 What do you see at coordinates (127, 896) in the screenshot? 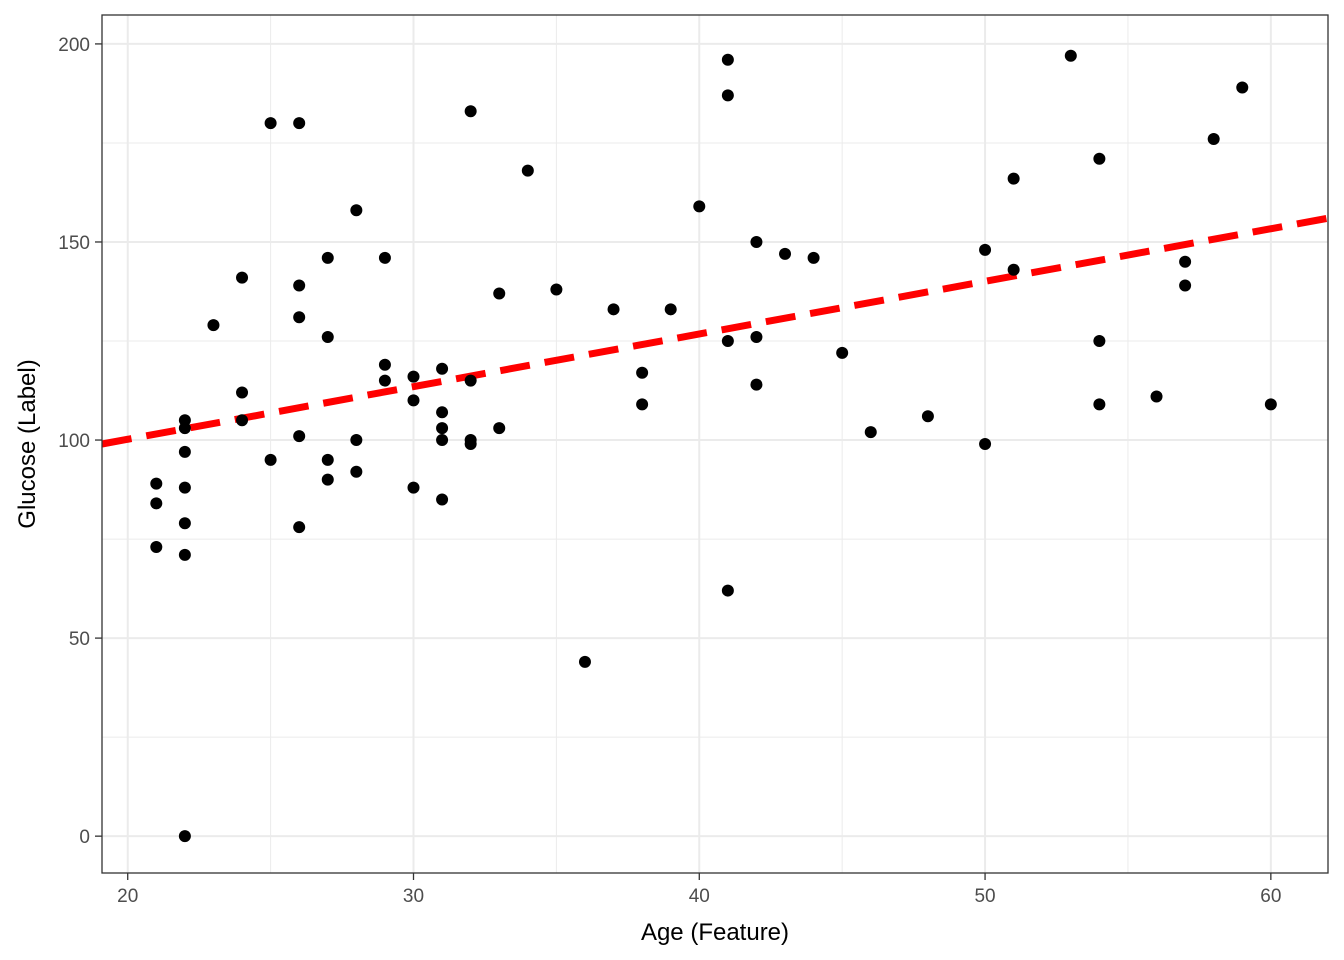
I see `x-tick-label: 20` at bounding box center [127, 896].